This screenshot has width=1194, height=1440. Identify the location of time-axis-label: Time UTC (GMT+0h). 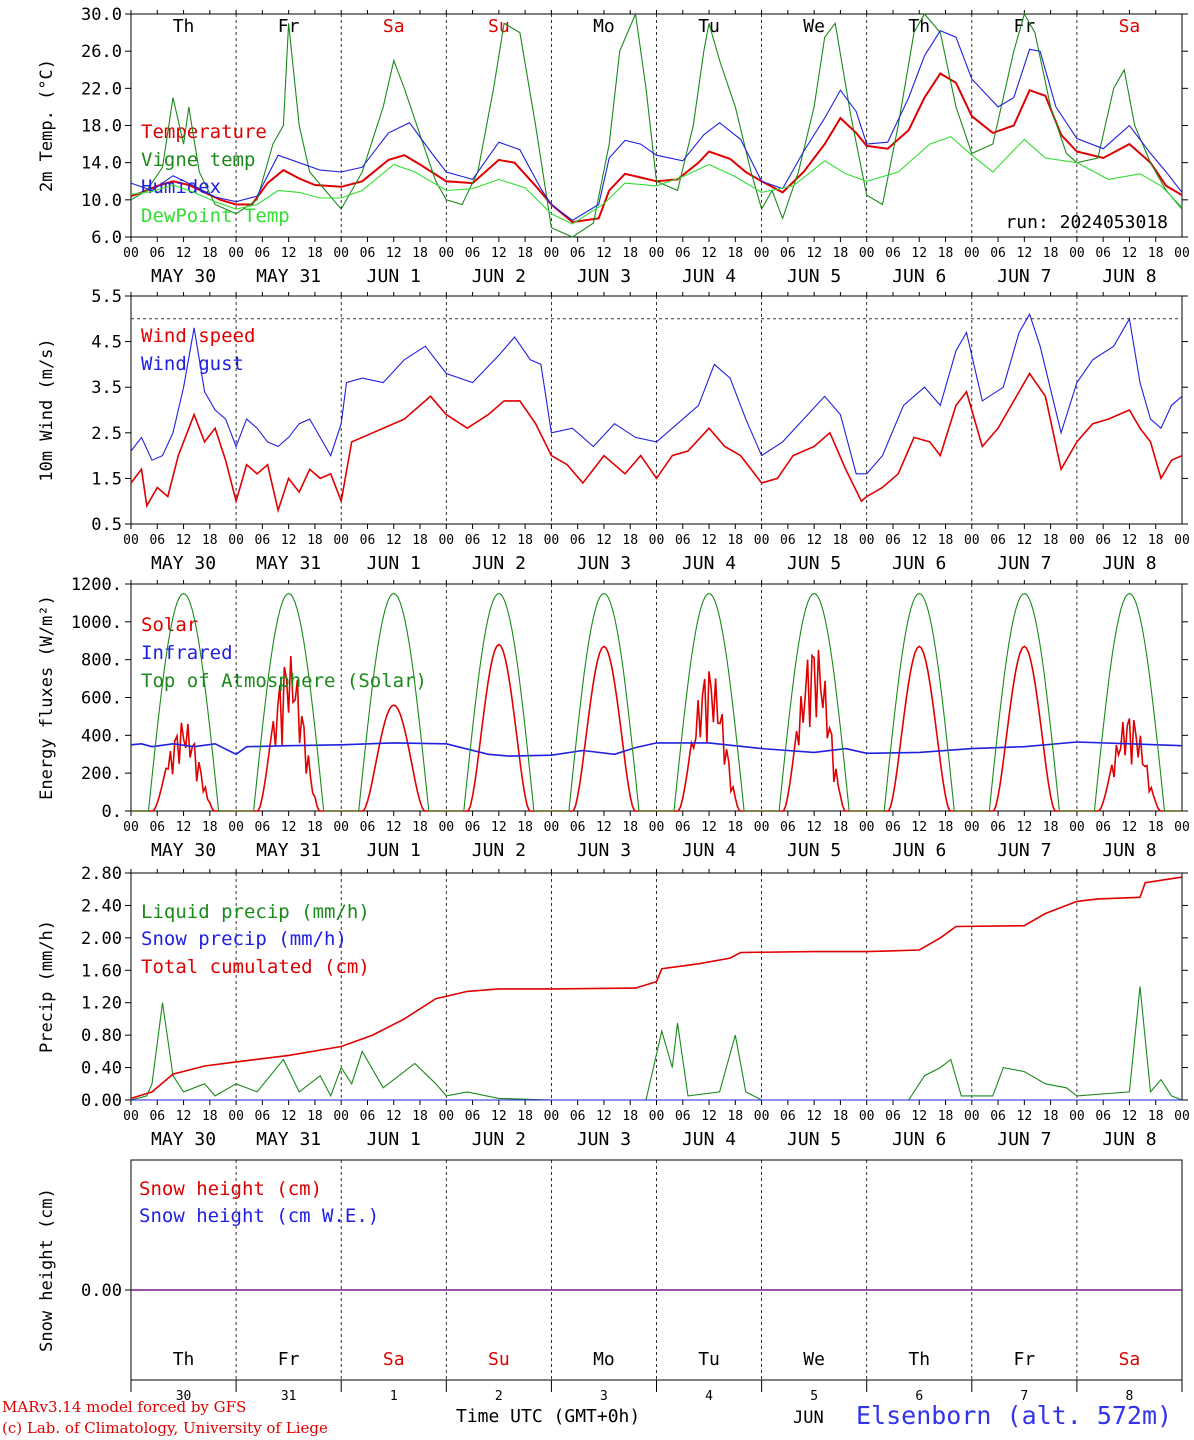
(548, 1416).